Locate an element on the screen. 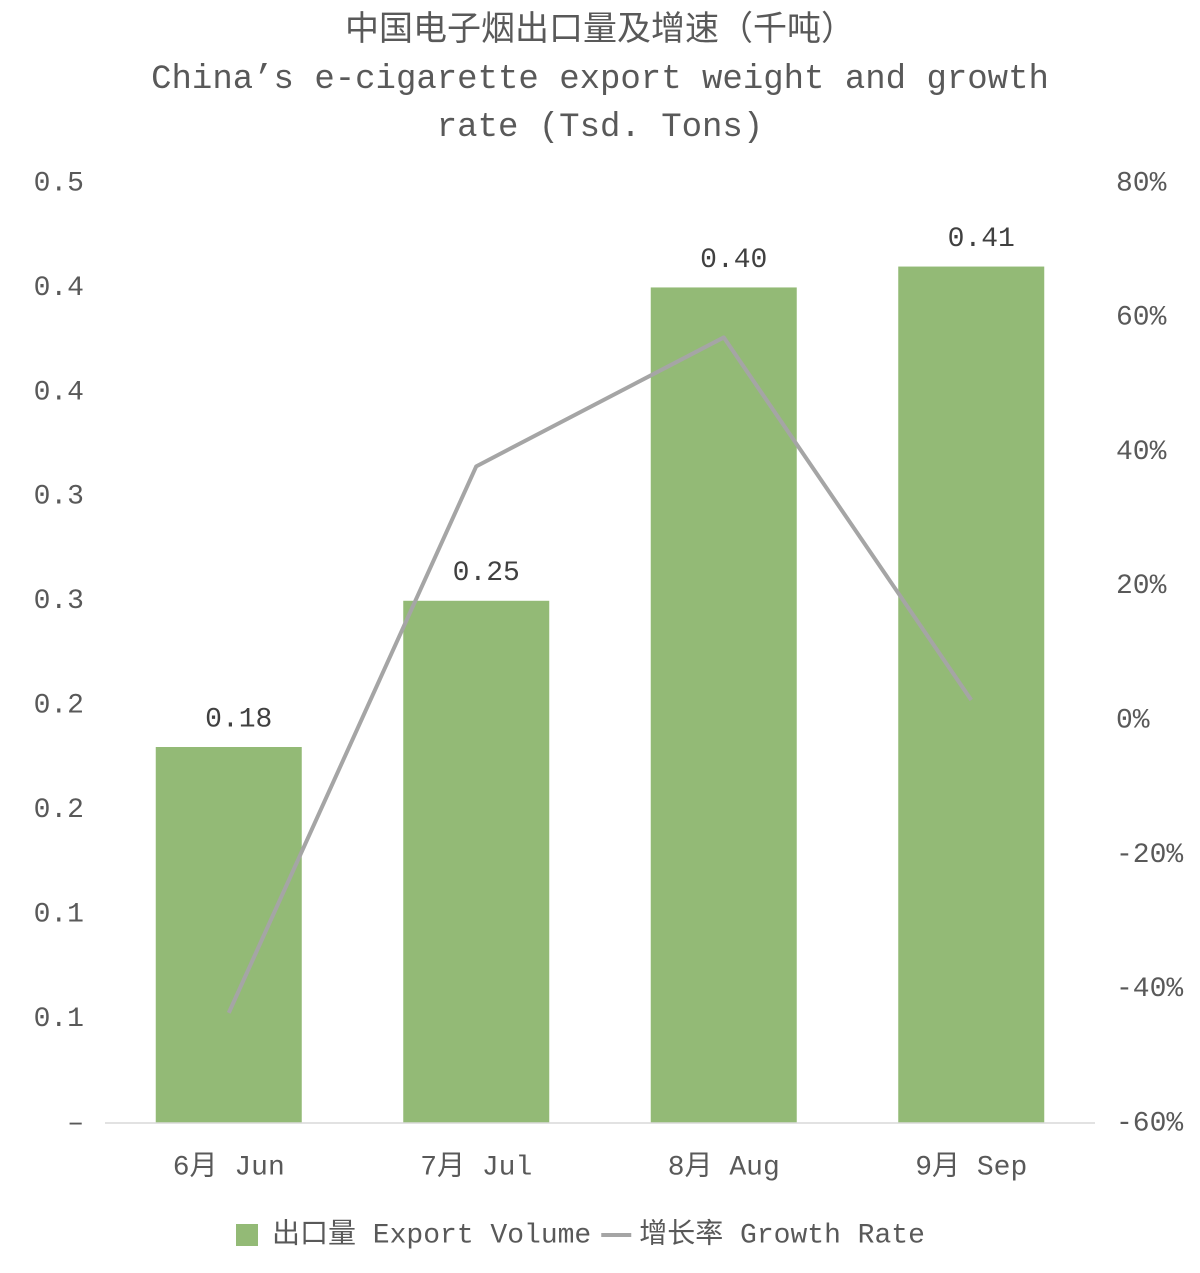 This screenshot has width=1200, height=1273. chart-title: 中国电子烟出口量及增速（千吨） is located at coordinates (600, 32).